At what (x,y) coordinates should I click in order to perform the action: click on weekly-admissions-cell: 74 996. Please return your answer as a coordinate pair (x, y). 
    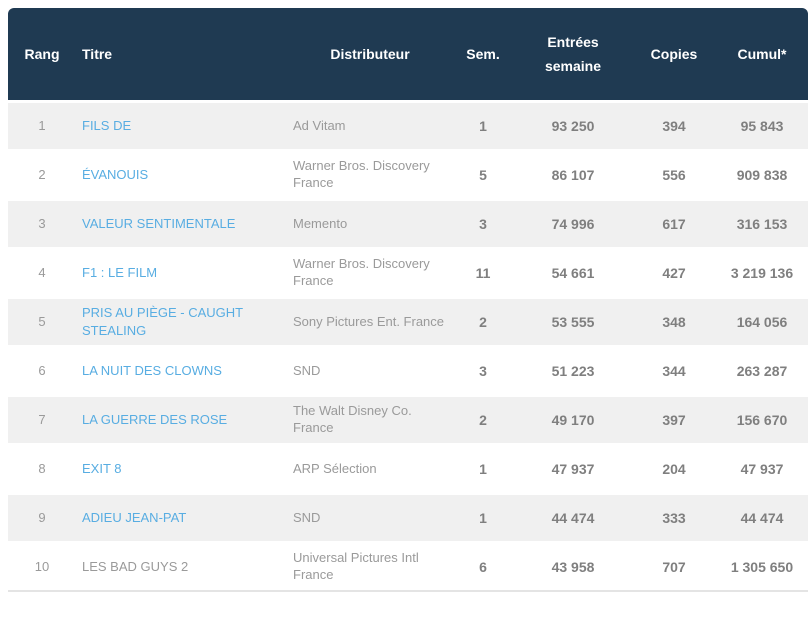
    Looking at the image, I should click on (573, 222).